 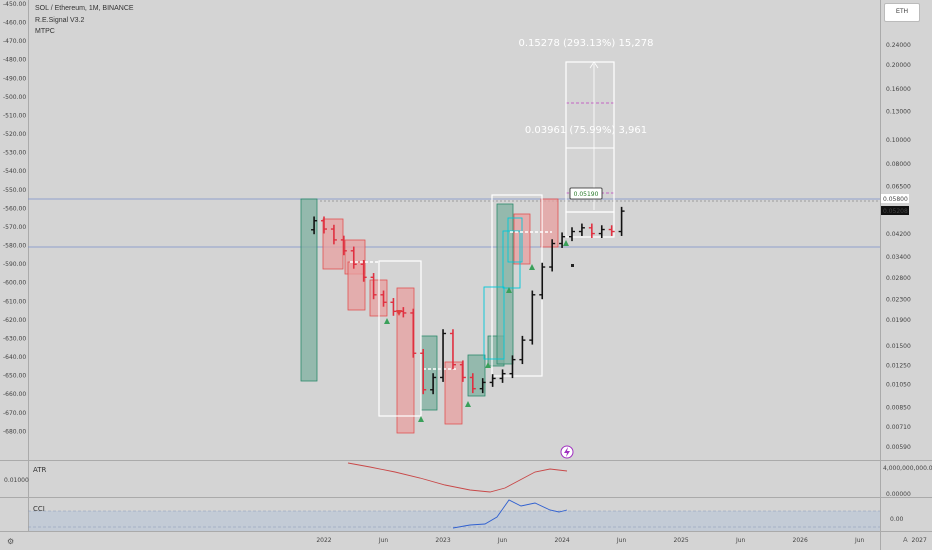 I want to click on auto-scale-icon: A, so click(x=905, y=540).